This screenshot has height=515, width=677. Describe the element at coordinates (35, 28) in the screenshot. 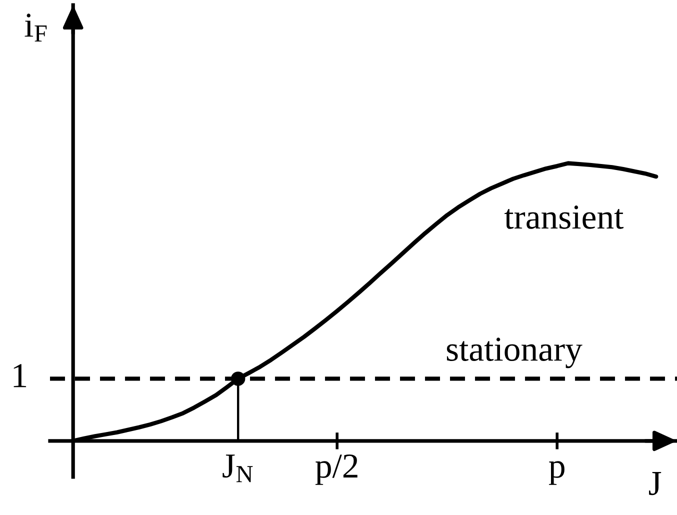

I see `y-axis-title: i$_{F}$` at that location.